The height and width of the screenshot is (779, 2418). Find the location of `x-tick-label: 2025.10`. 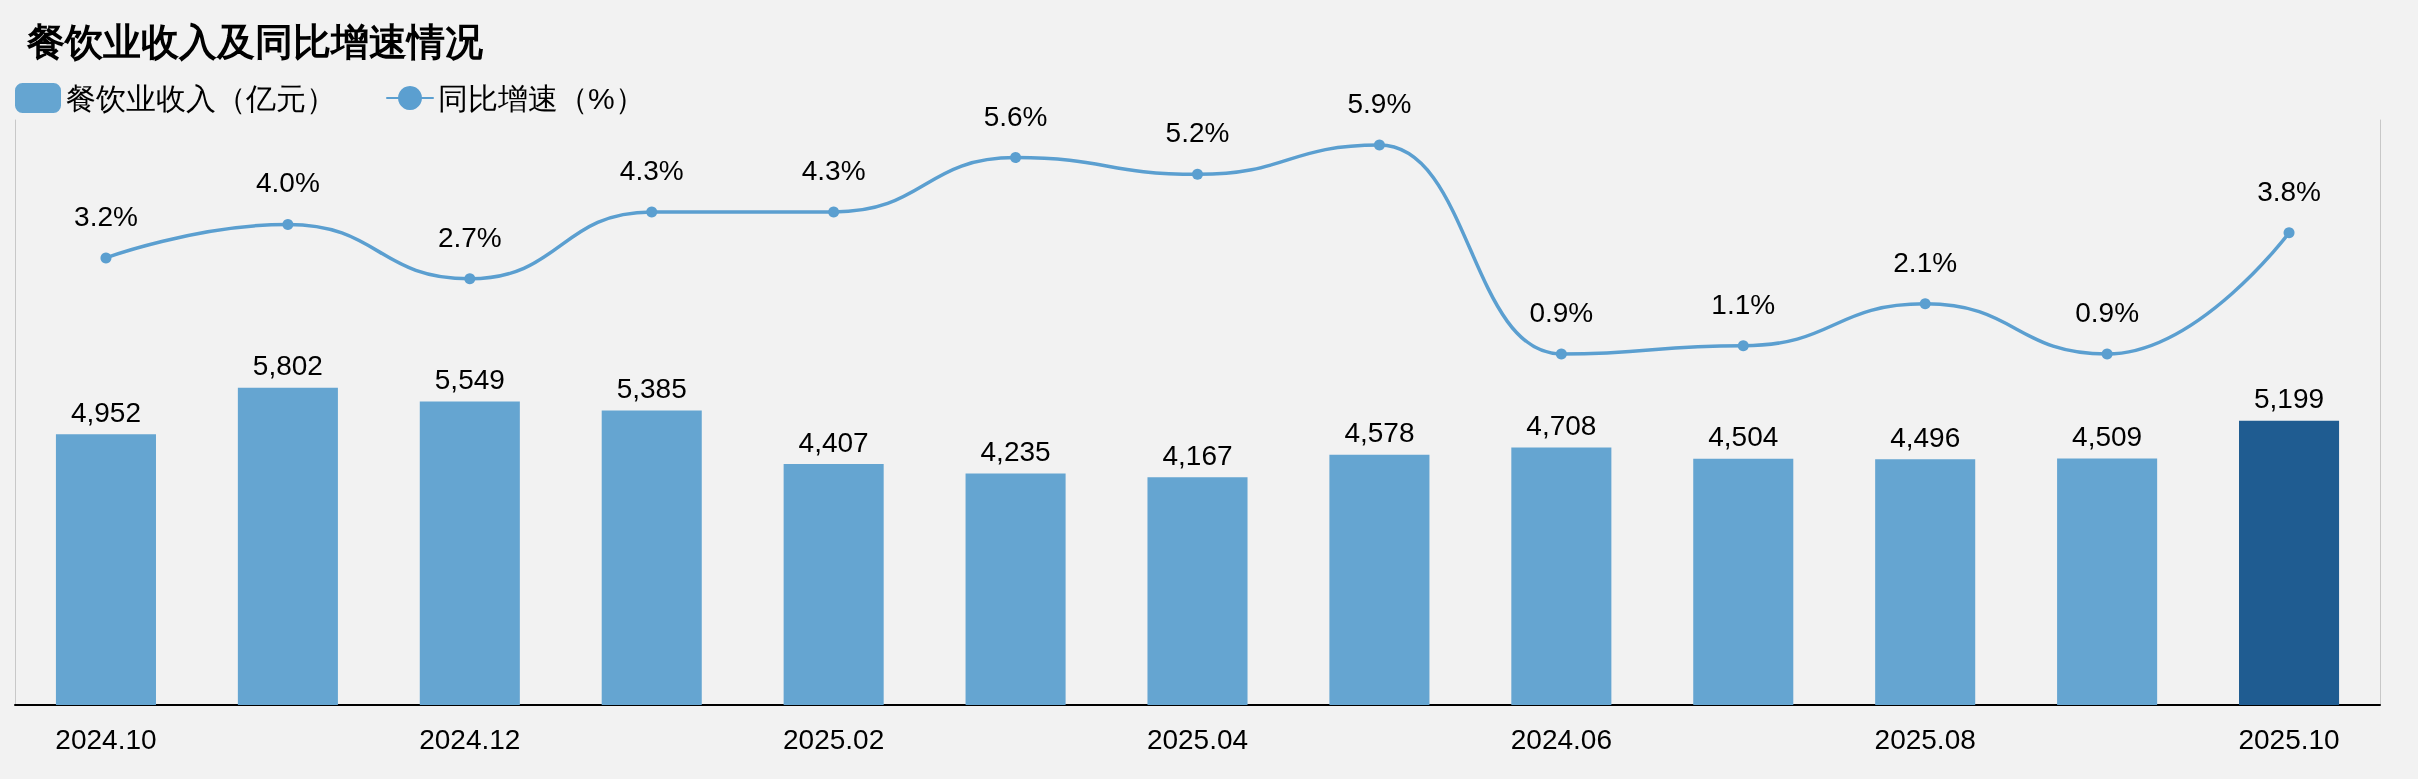

x-tick-label: 2025.10 is located at coordinates (2289, 739).